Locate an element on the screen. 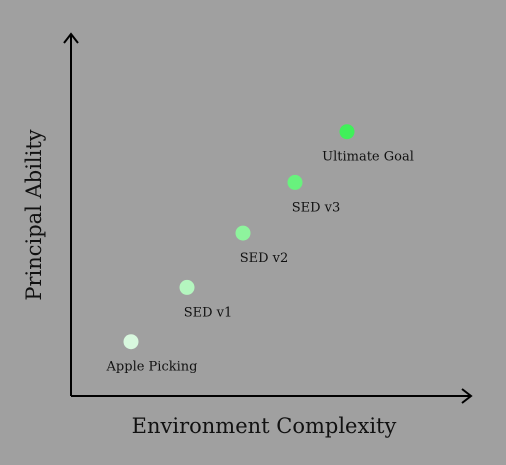 The height and width of the screenshot is (465, 506). data-point-label-4: Ultimate Goal is located at coordinates (368, 157).